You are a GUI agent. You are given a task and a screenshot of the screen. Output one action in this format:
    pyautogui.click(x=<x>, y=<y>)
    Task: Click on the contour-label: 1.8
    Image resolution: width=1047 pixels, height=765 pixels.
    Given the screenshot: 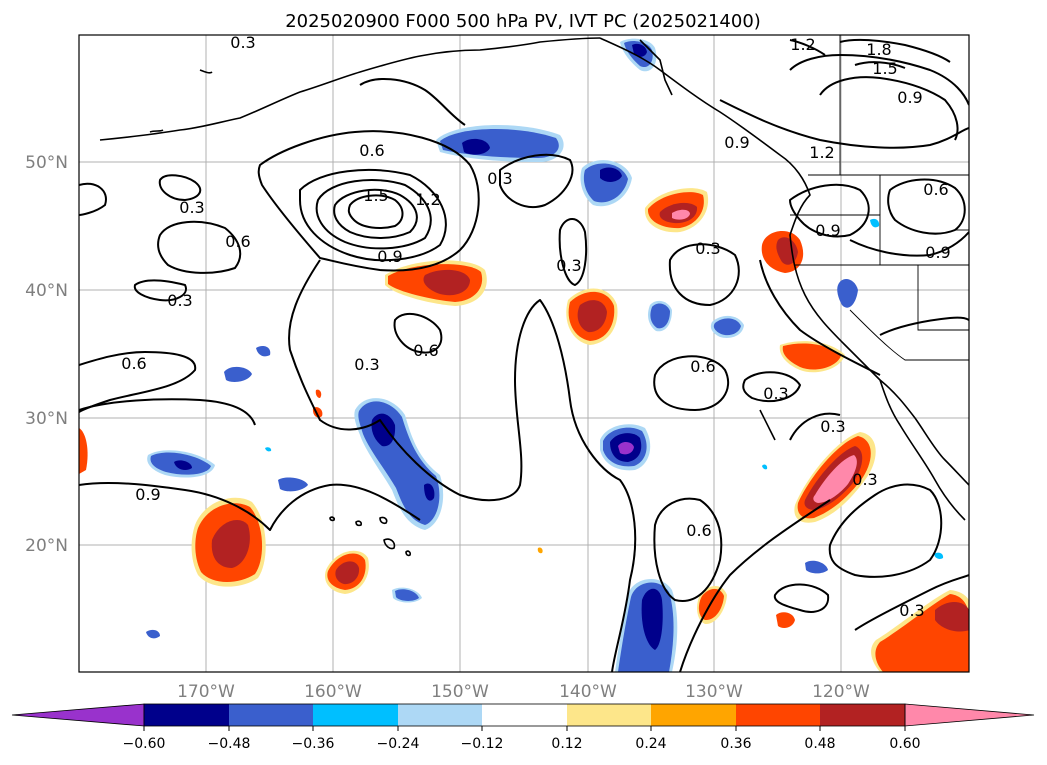 What is the action you would take?
    pyautogui.click(x=878, y=49)
    